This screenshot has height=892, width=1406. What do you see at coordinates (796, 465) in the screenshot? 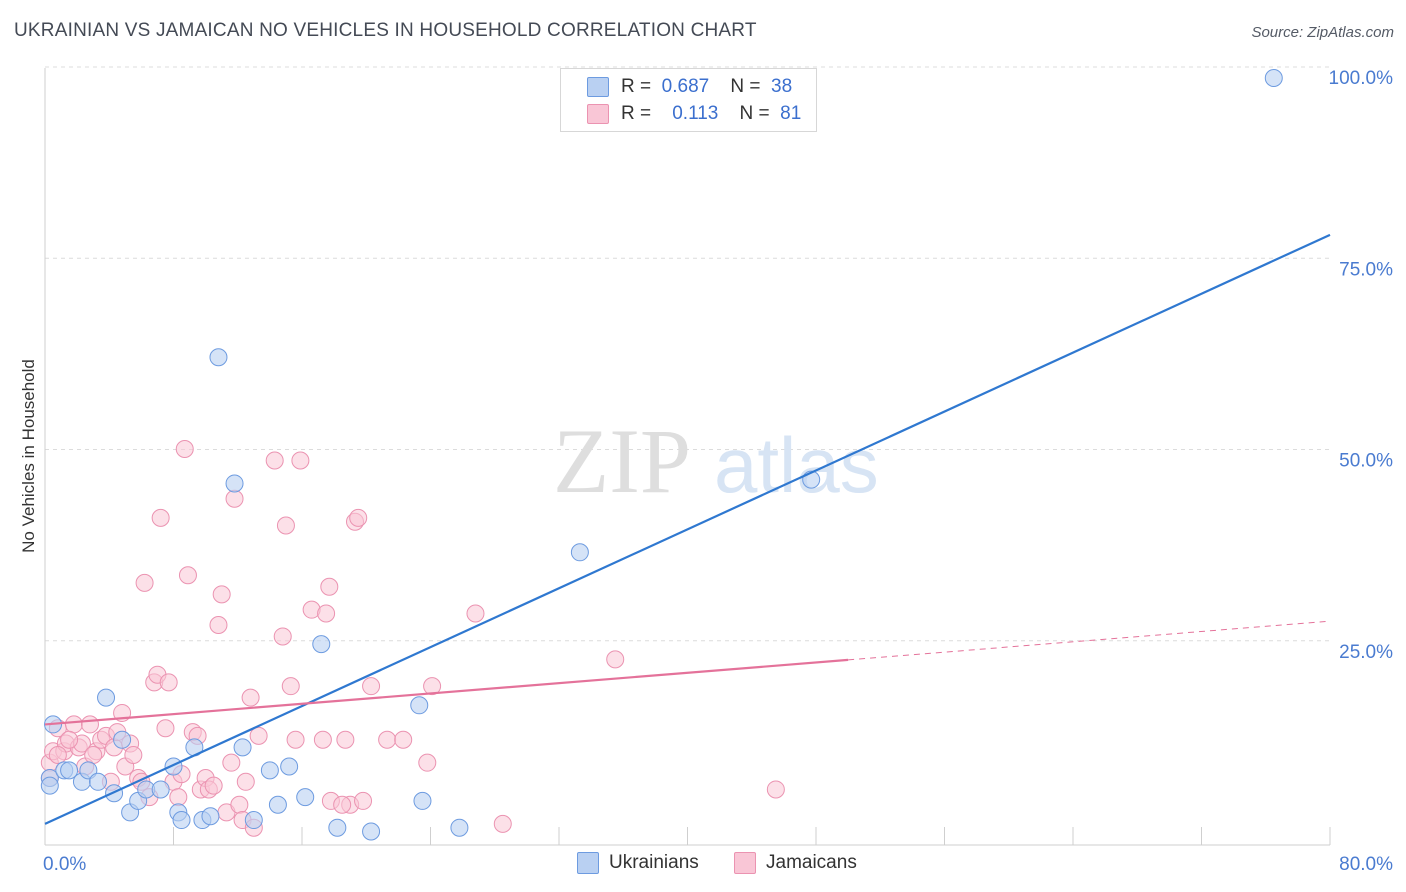
I see `watermark-atlas: atlas` at bounding box center [796, 465].